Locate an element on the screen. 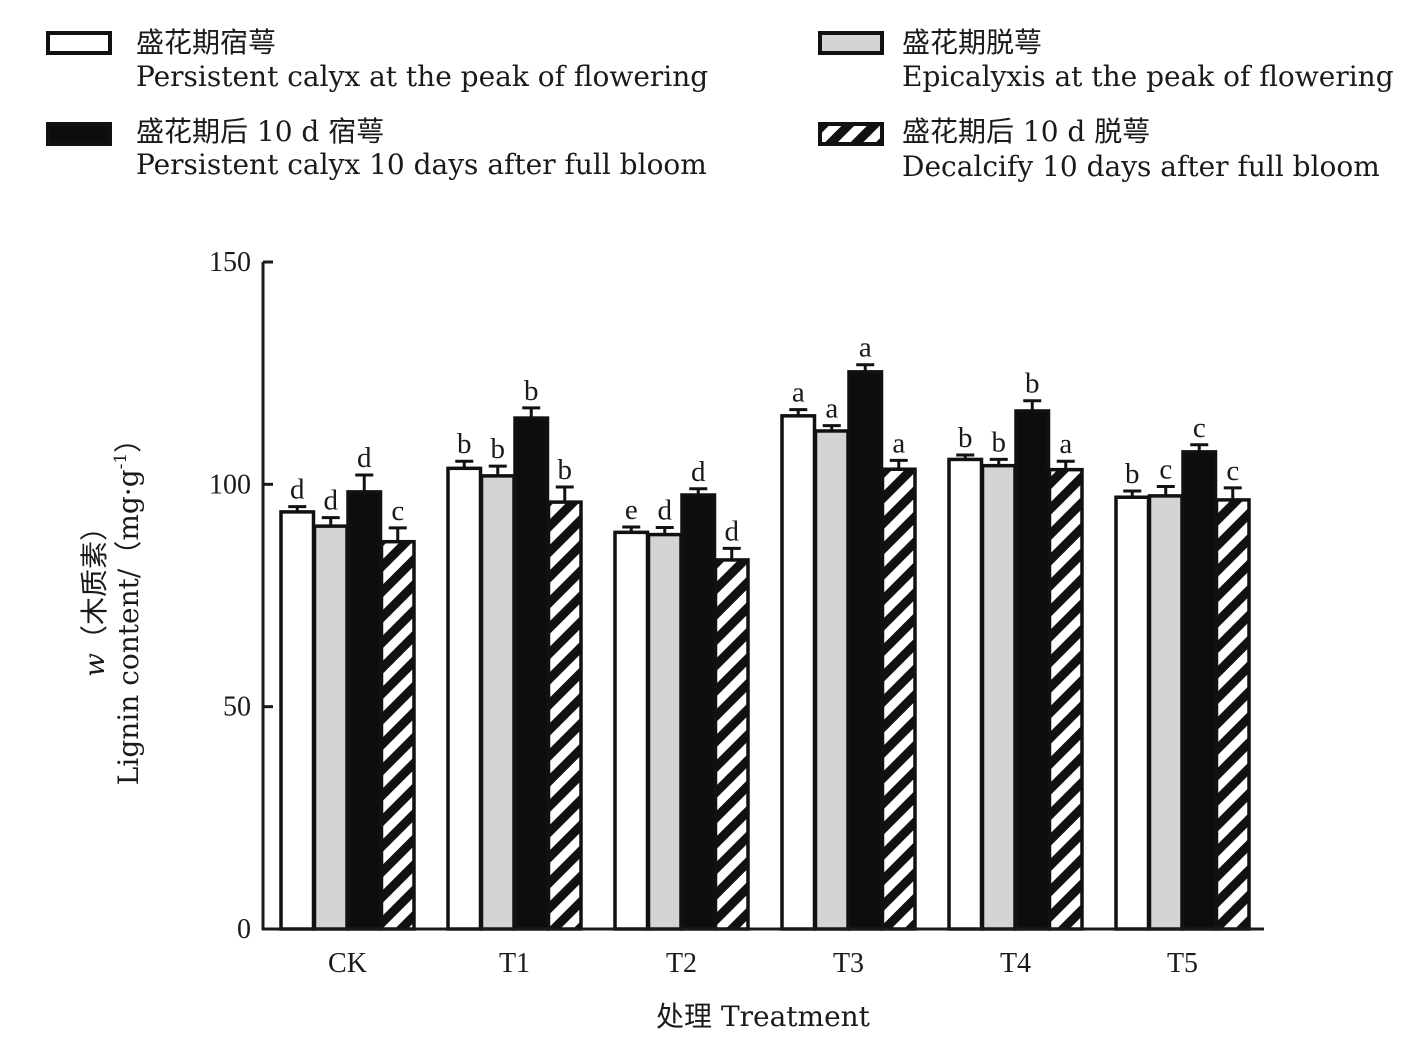 The height and width of the screenshot is (1049, 1416). y-tick-label-100: 100 is located at coordinates (230, 484).